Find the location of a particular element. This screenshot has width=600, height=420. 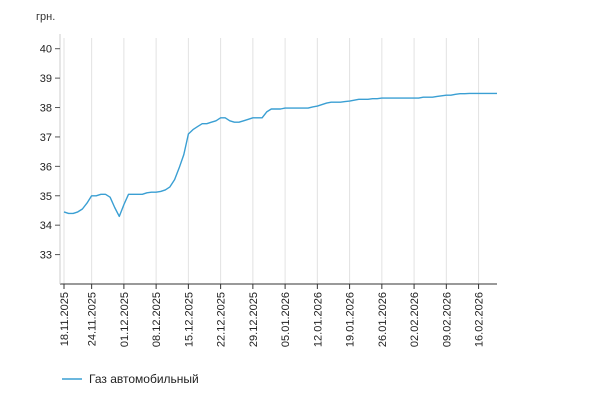

x-tick-label: 05.01.2026 is located at coordinates (286, 319).